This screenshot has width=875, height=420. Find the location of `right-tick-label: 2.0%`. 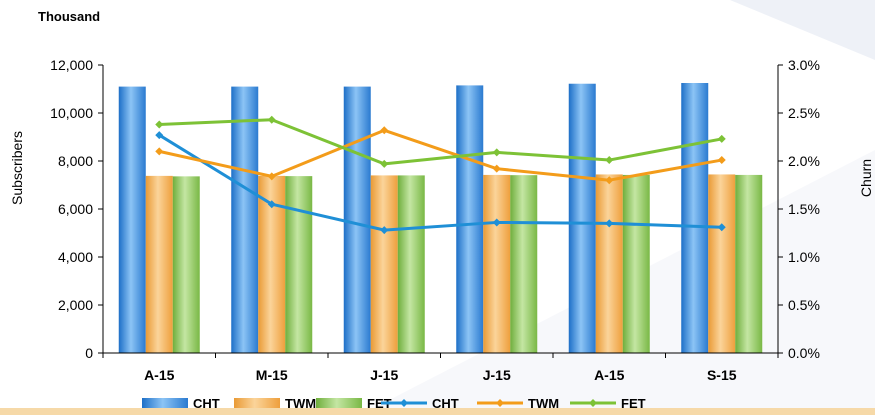

right-tick-label: 2.0% is located at coordinates (804, 161).